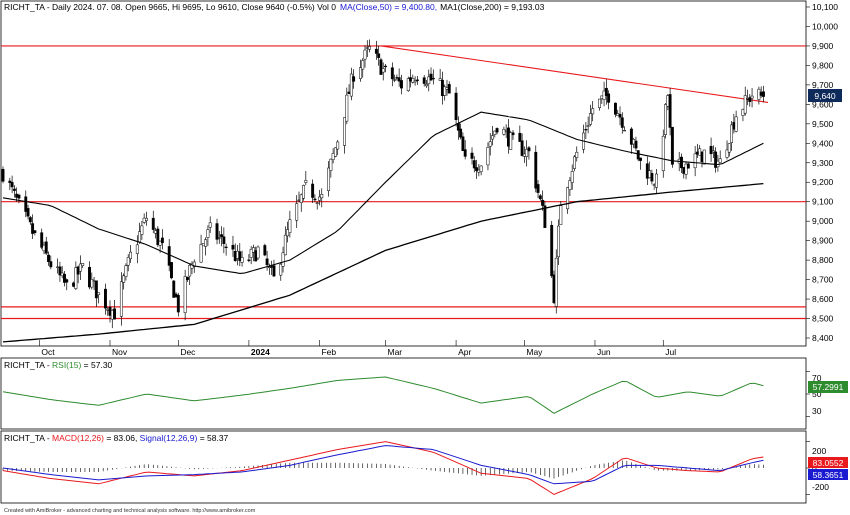 This screenshot has height=515, width=850. What do you see at coordinates (48, 352) in the screenshot?
I see `x-tick-label: Oct` at bounding box center [48, 352].